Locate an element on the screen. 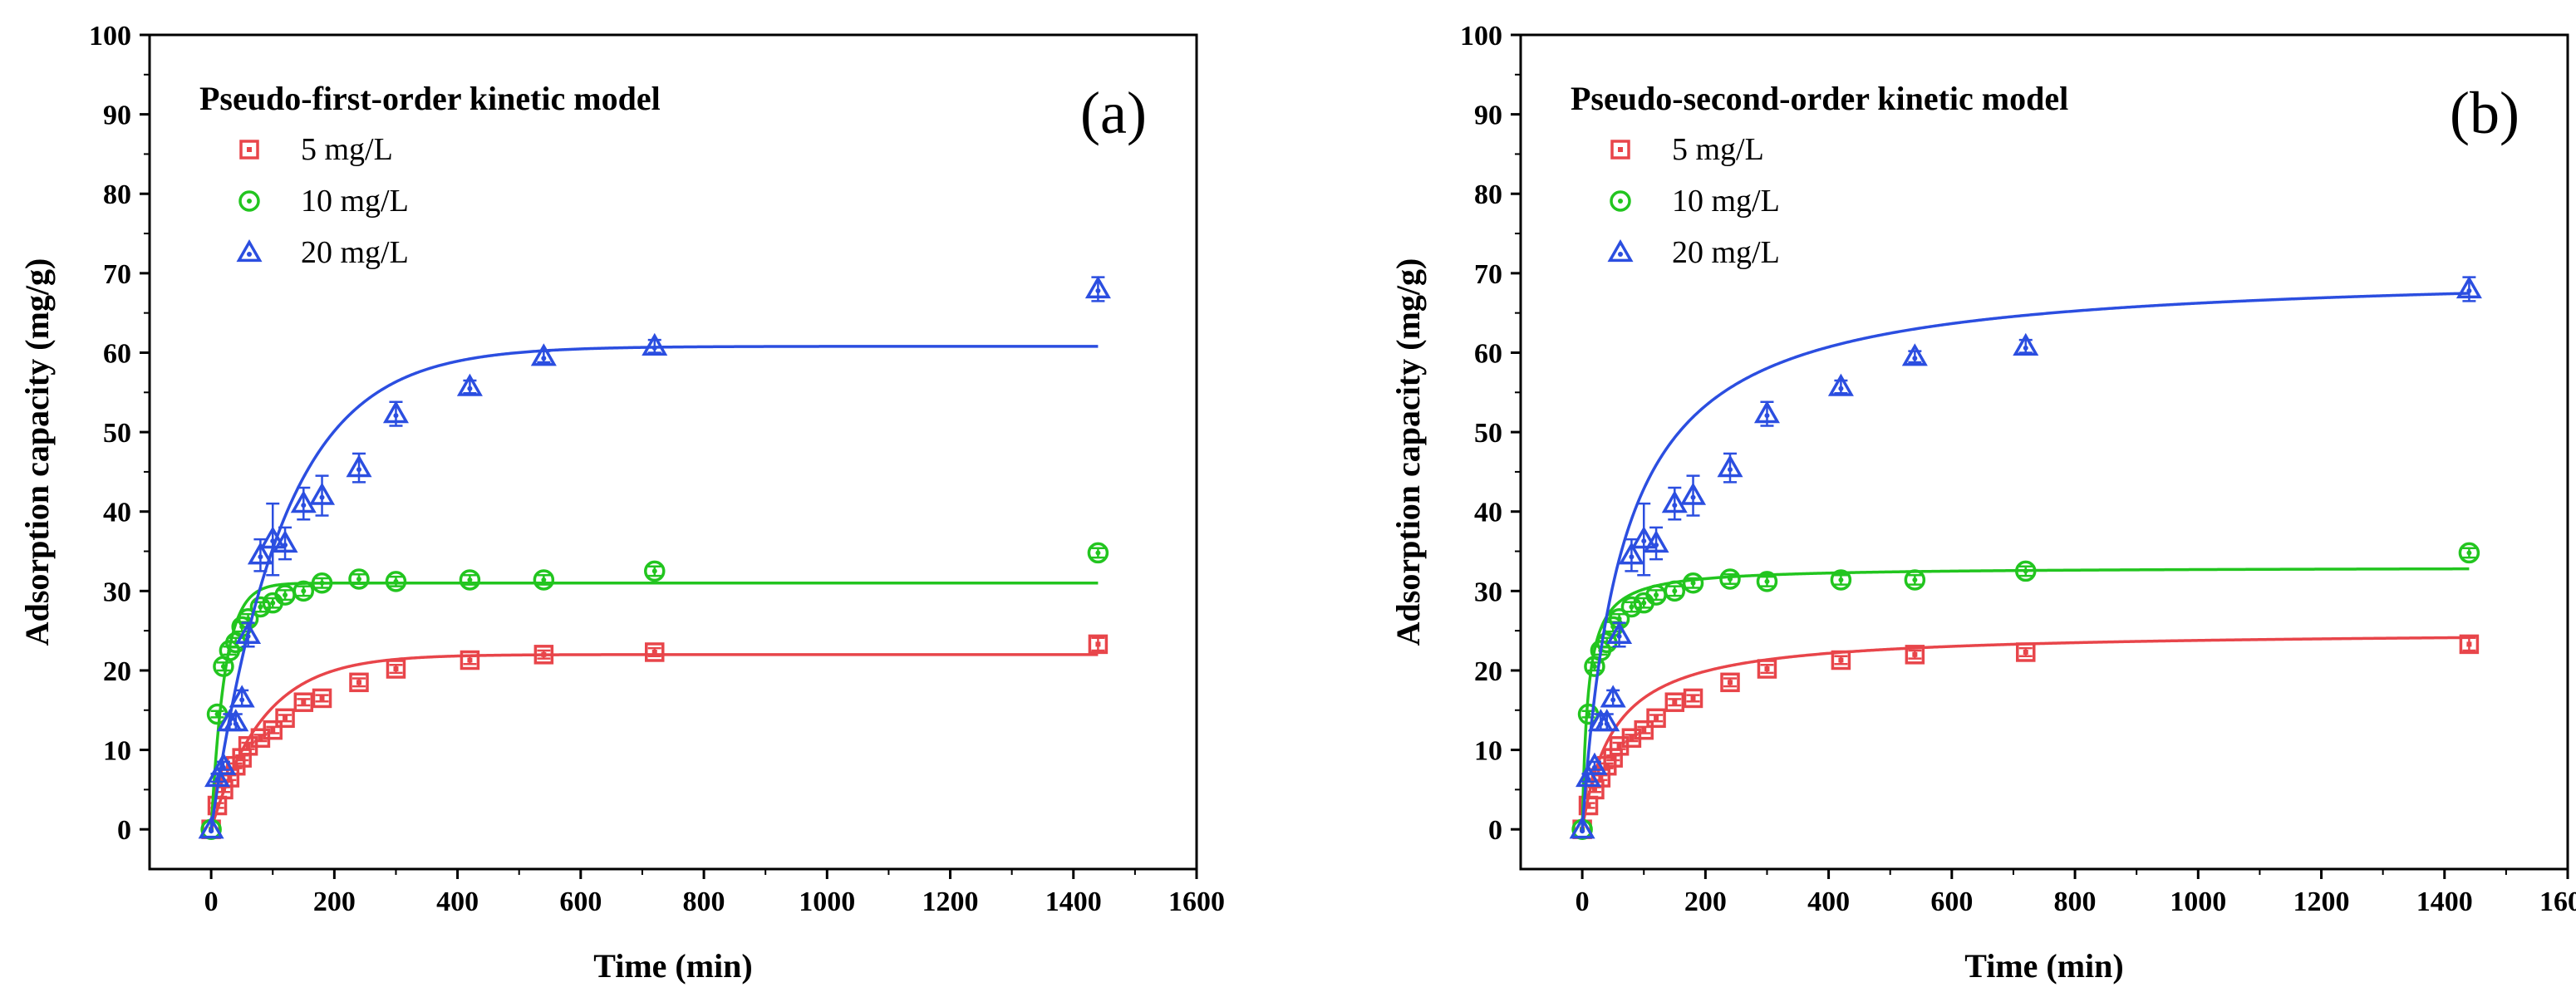  y-tick-label: 20 is located at coordinates (117, 671).